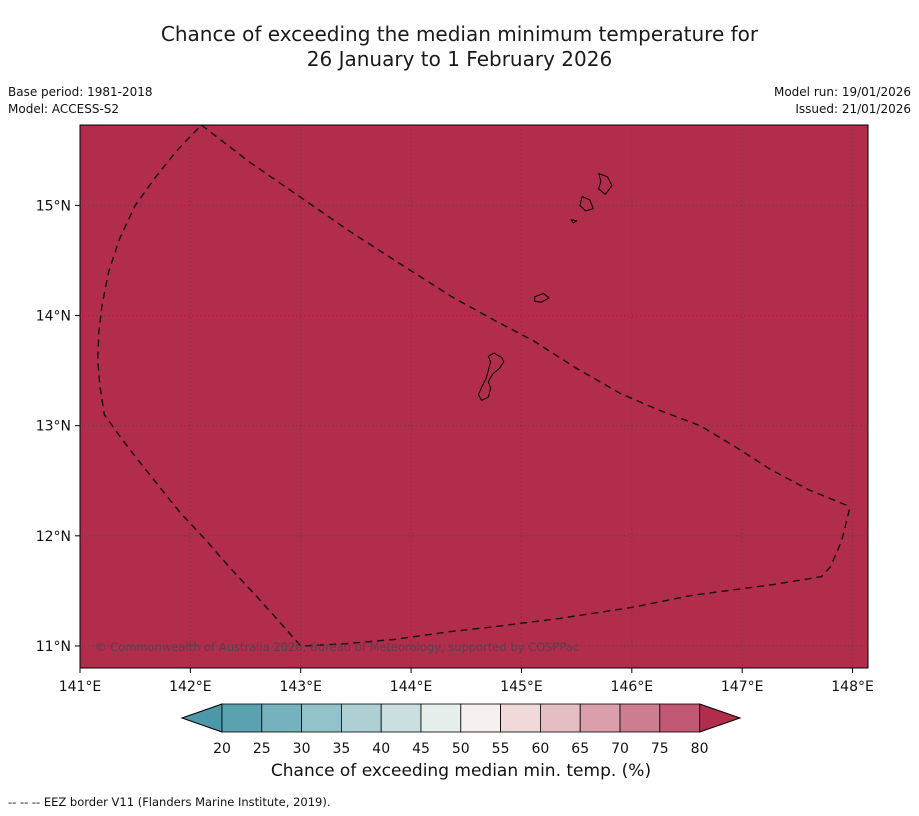 The image size is (919, 816). Describe the element at coordinates (64, 109) in the screenshot. I see `model-label: Model: ACCESS-S2` at that location.